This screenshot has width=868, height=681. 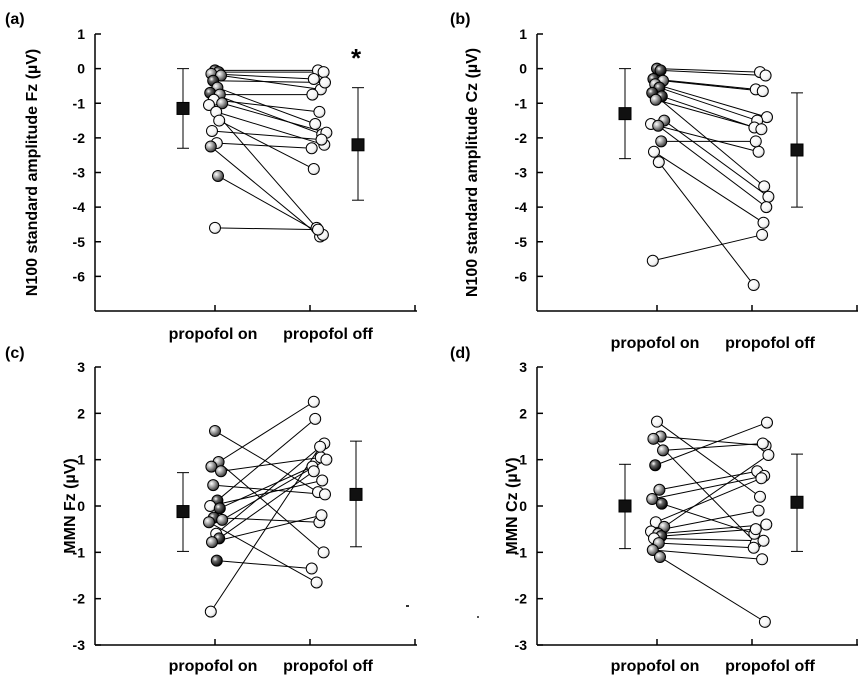 What do you see at coordinates (521, 103) in the screenshot?
I see `y-tick-label: -1` at bounding box center [521, 103].